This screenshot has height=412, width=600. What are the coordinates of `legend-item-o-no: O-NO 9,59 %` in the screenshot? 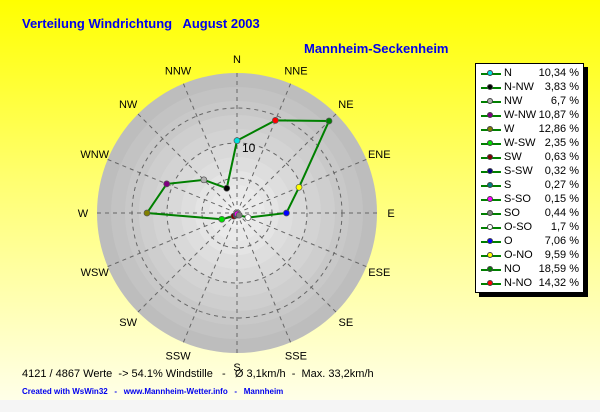 It's located at (529, 256).